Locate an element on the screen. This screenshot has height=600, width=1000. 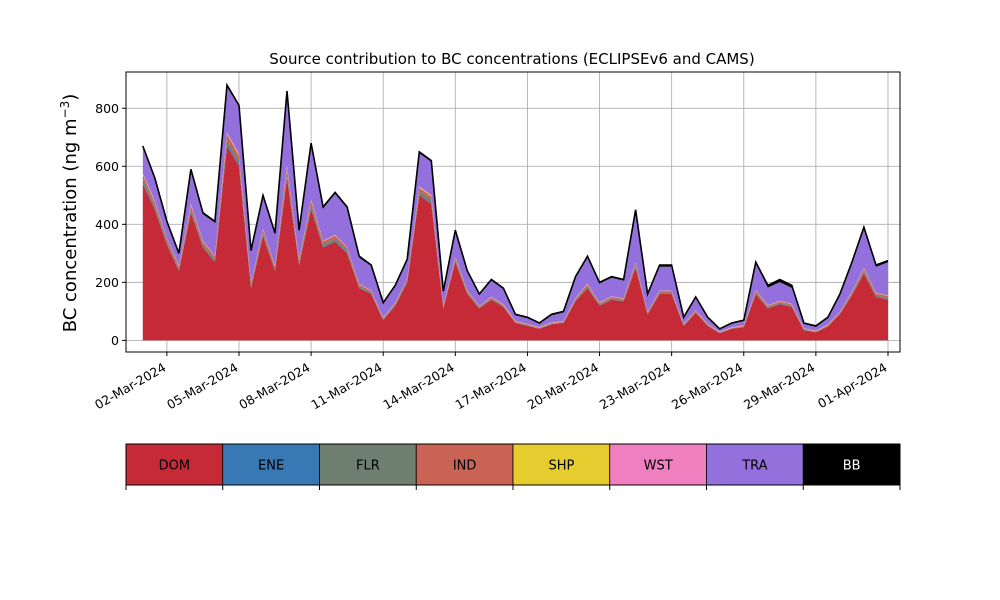
y-axis-label: BC concentration (ng m−3) is located at coordinates (69, 213).